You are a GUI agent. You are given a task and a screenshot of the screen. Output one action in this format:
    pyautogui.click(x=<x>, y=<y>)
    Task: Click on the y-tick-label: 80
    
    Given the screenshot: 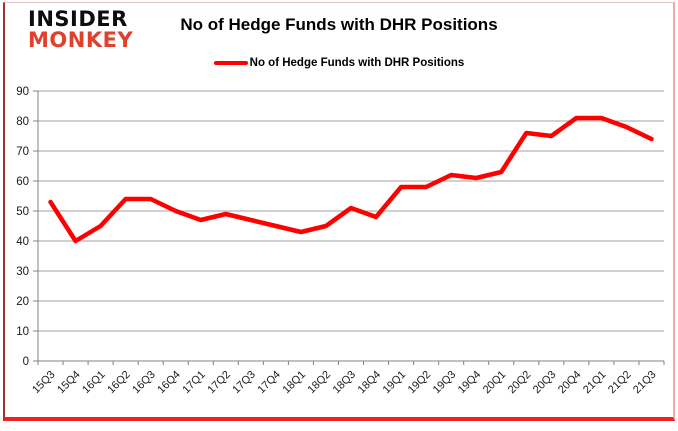 What is the action you would take?
    pyautogui.click(x=22, y=122)
    